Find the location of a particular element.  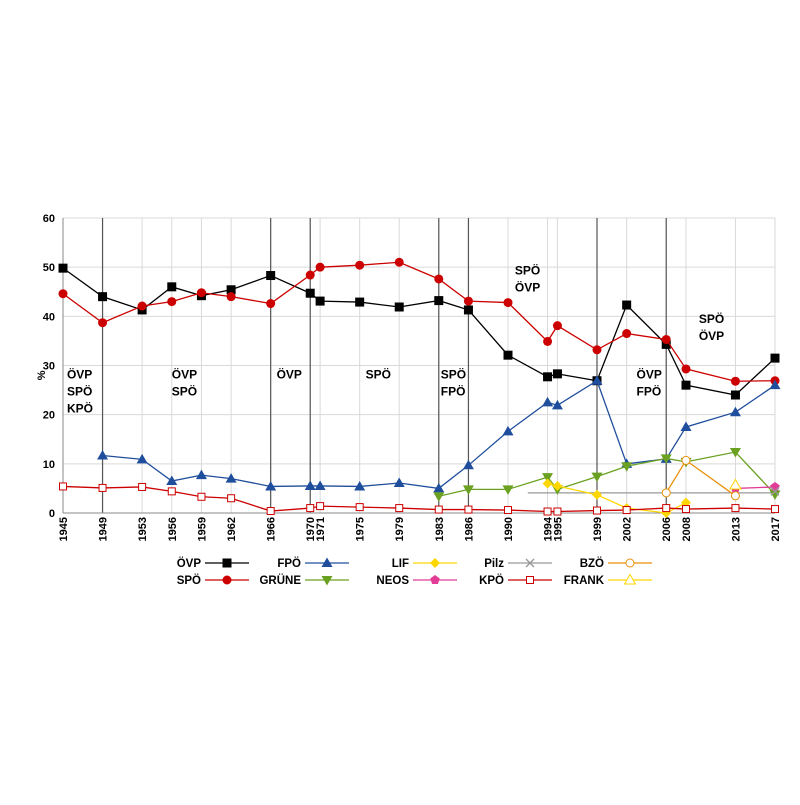

series-frank is located at coordinates (735, 484).